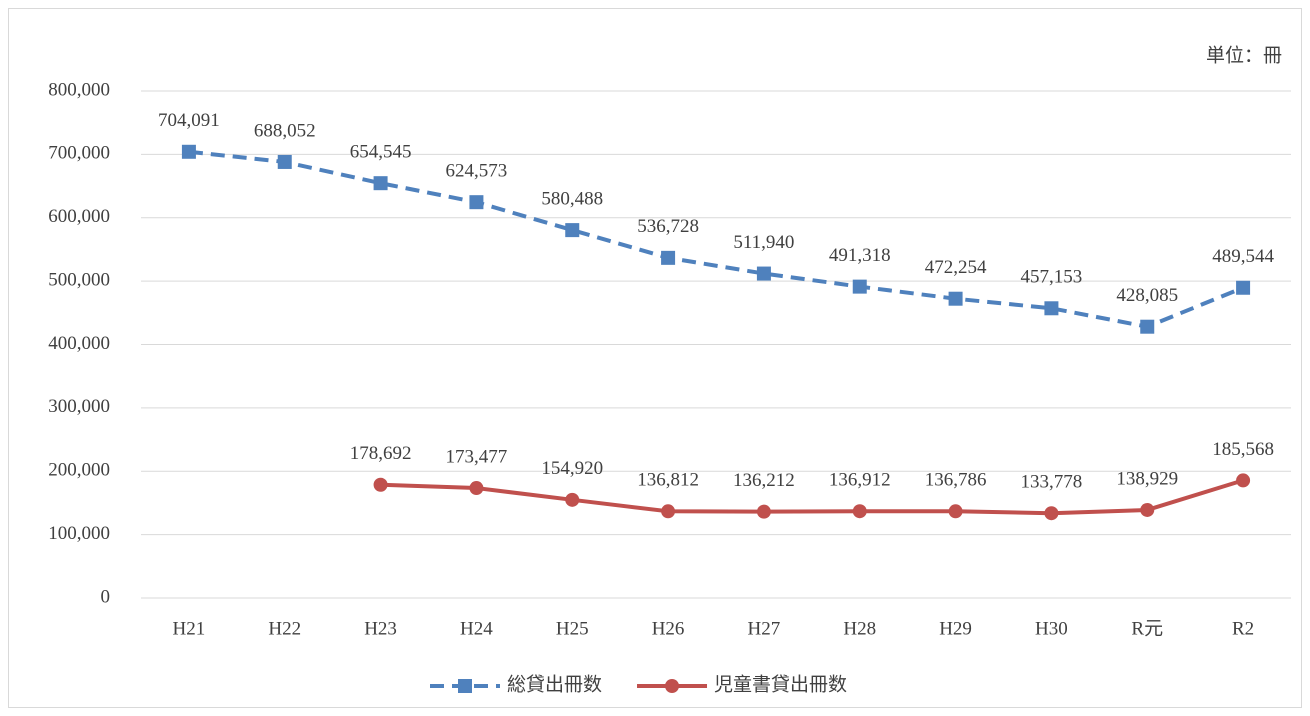 This screenshot has height=716, width=1310. What do you see at coordinates (284, 628) in the screenshot?
I see `x-tick-label: H22` at bounding box center [284, 628].